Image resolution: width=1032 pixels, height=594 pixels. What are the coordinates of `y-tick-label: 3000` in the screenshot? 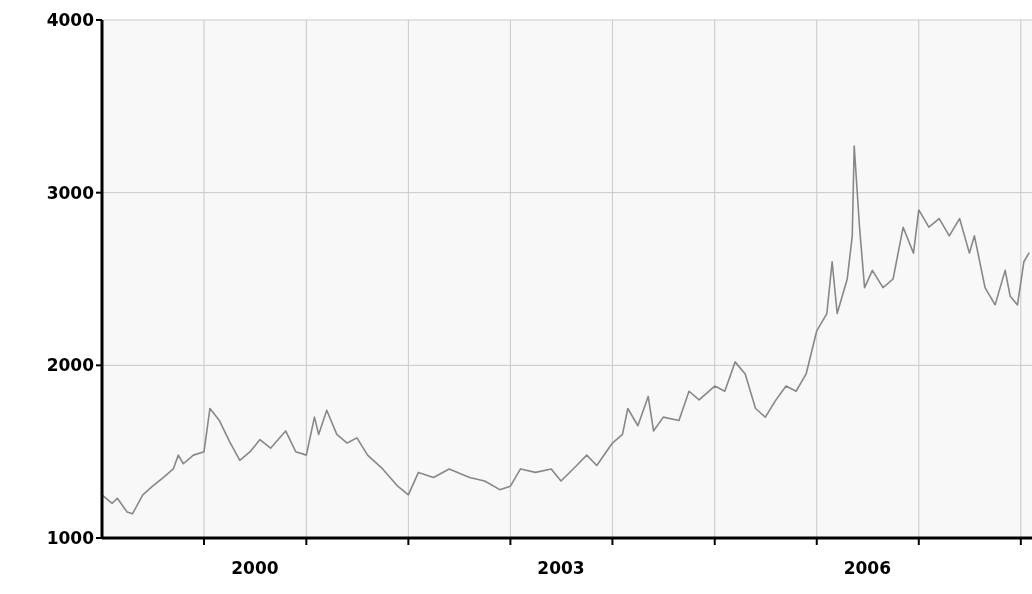 It's located at (70, 192).